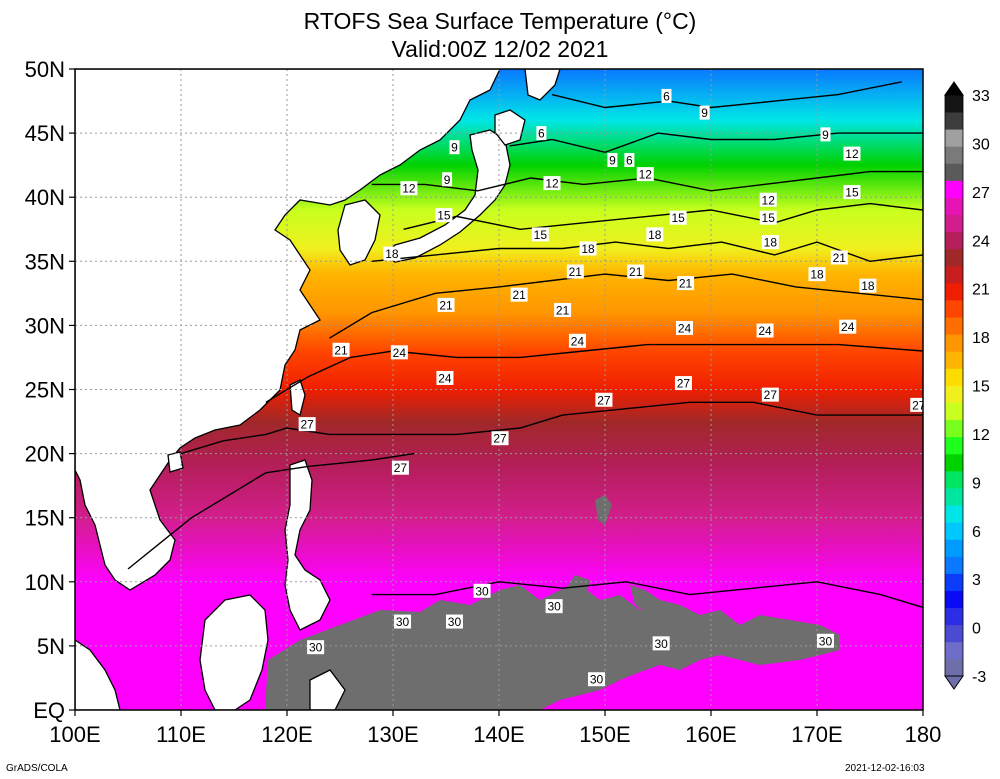  Describe the element at coordinates (981, 290) in the screenshot. I see `colorbar-label: 21` at that location.